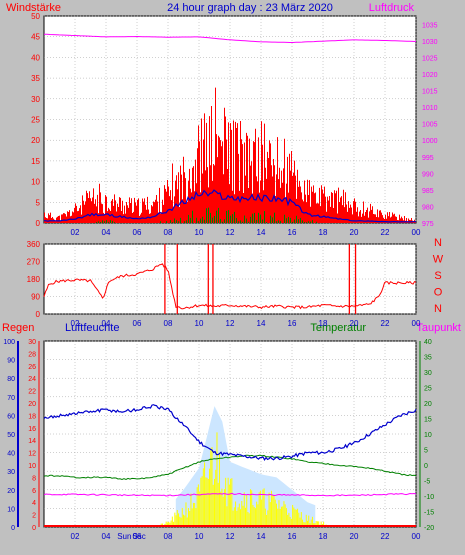  Describe the element at coordinates (429, 513) in the screenshot. I see `temperature-y-tick: -15` at that location.